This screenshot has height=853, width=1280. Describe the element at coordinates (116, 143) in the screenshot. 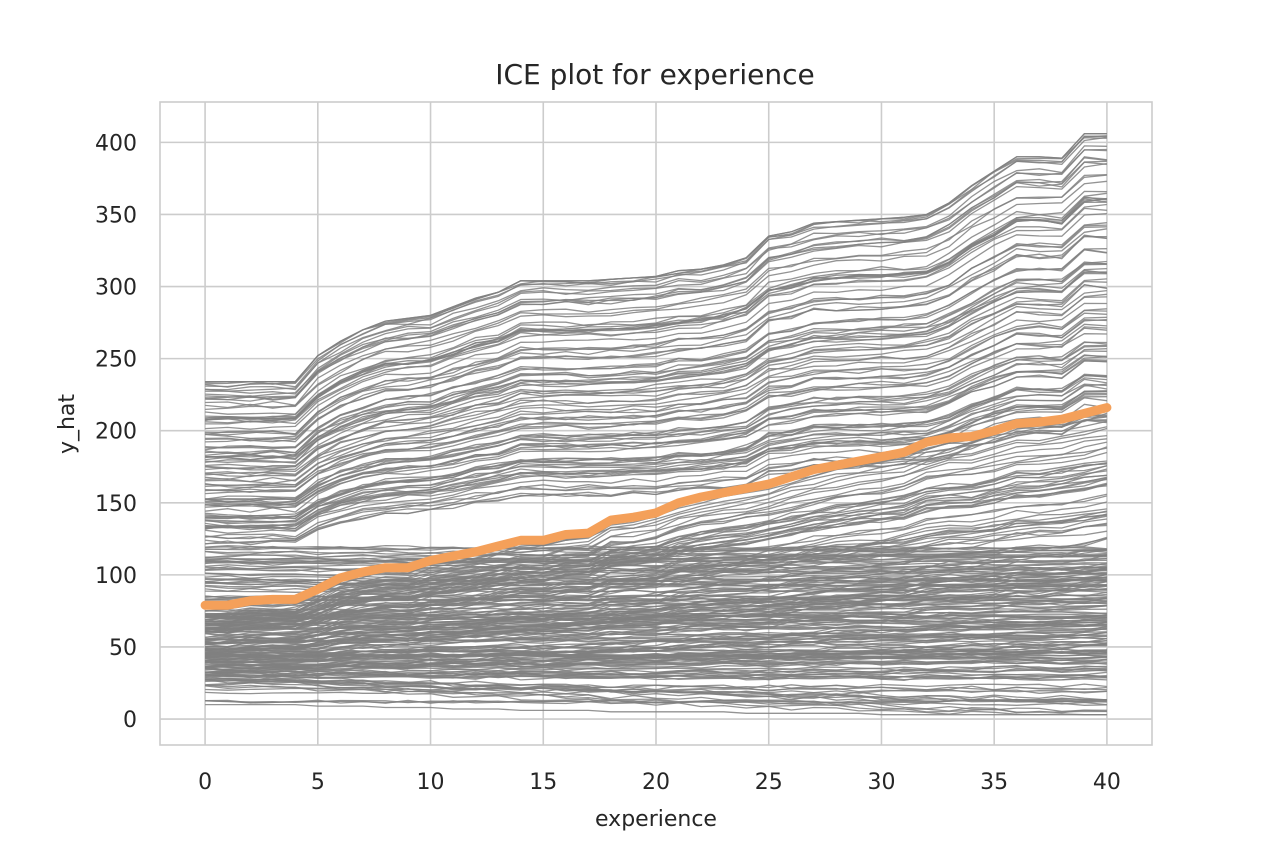

I see `y-tick-label: 400` at that location.